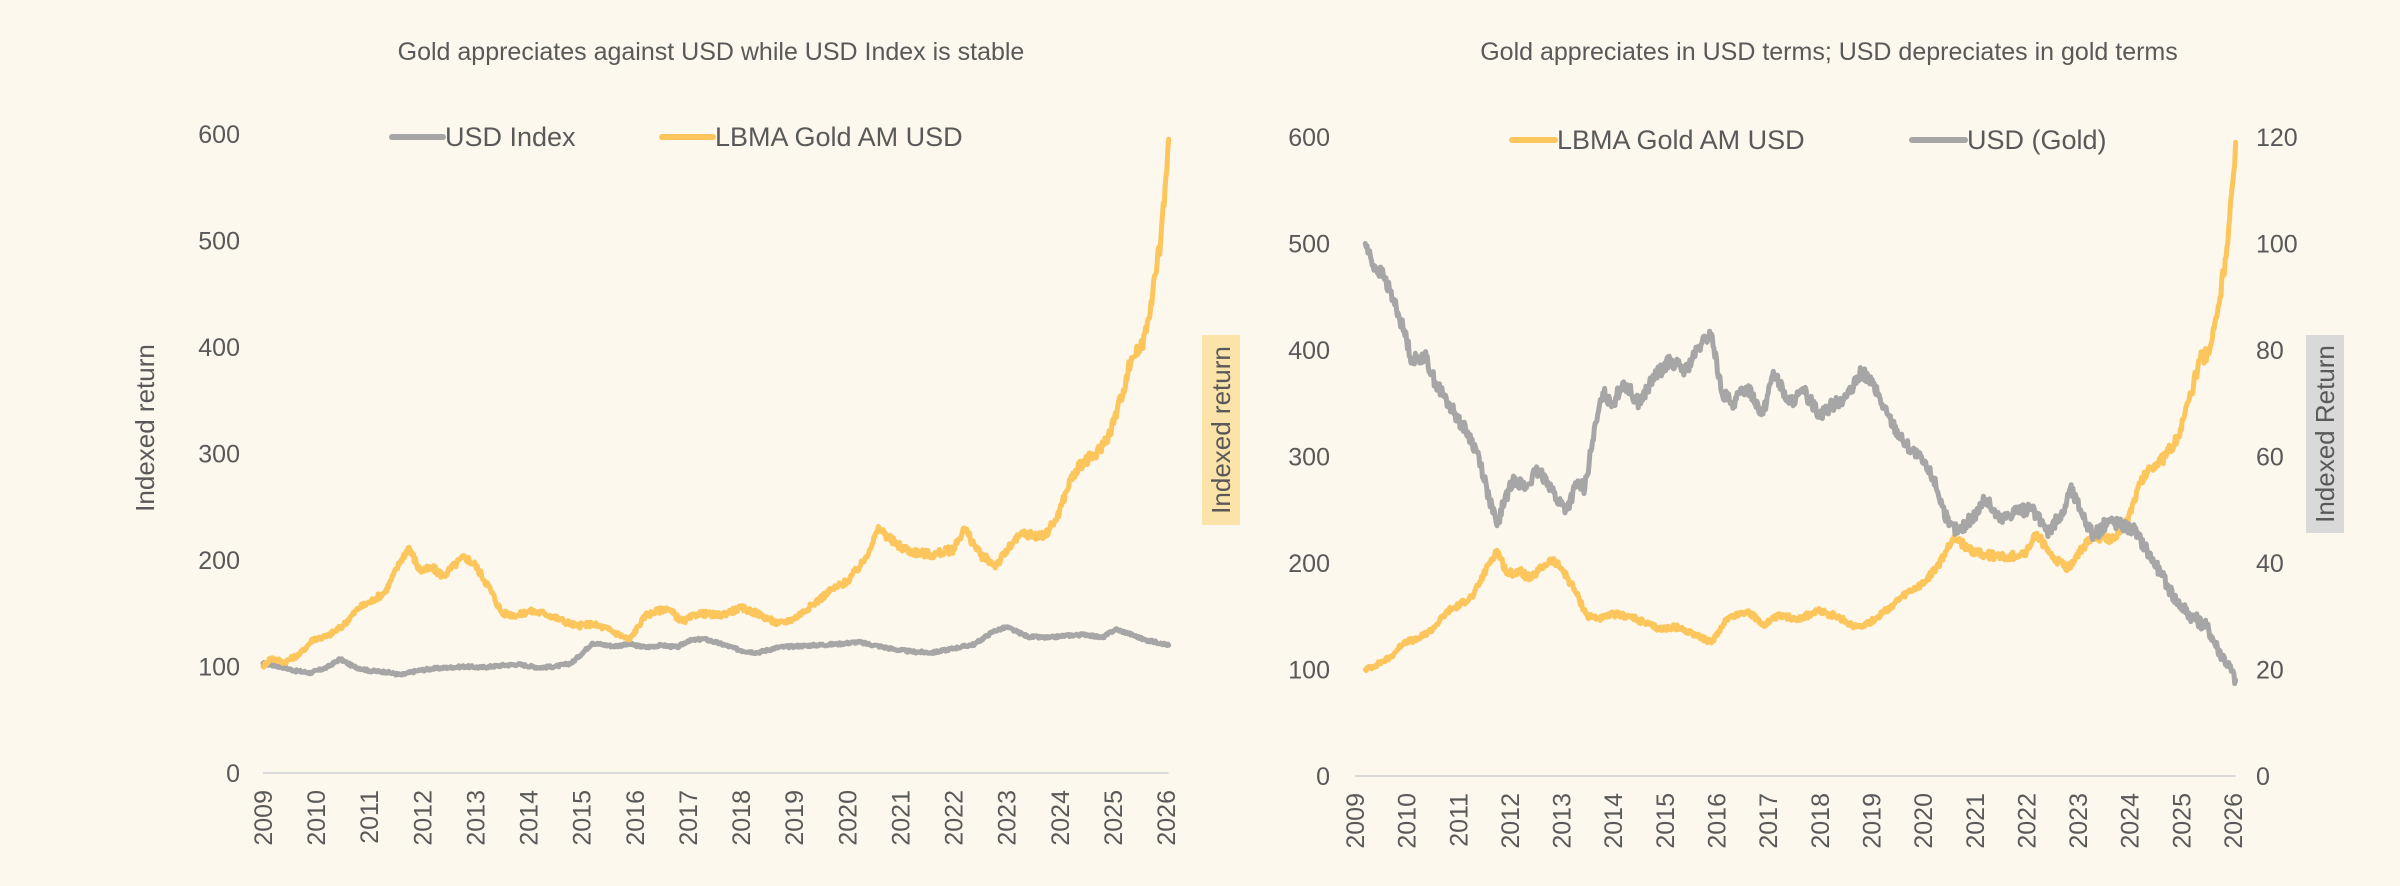  Describe the element at coordinates (2263, 777) in the screenshot. I see `y-tick-label-right: 0` at that location.